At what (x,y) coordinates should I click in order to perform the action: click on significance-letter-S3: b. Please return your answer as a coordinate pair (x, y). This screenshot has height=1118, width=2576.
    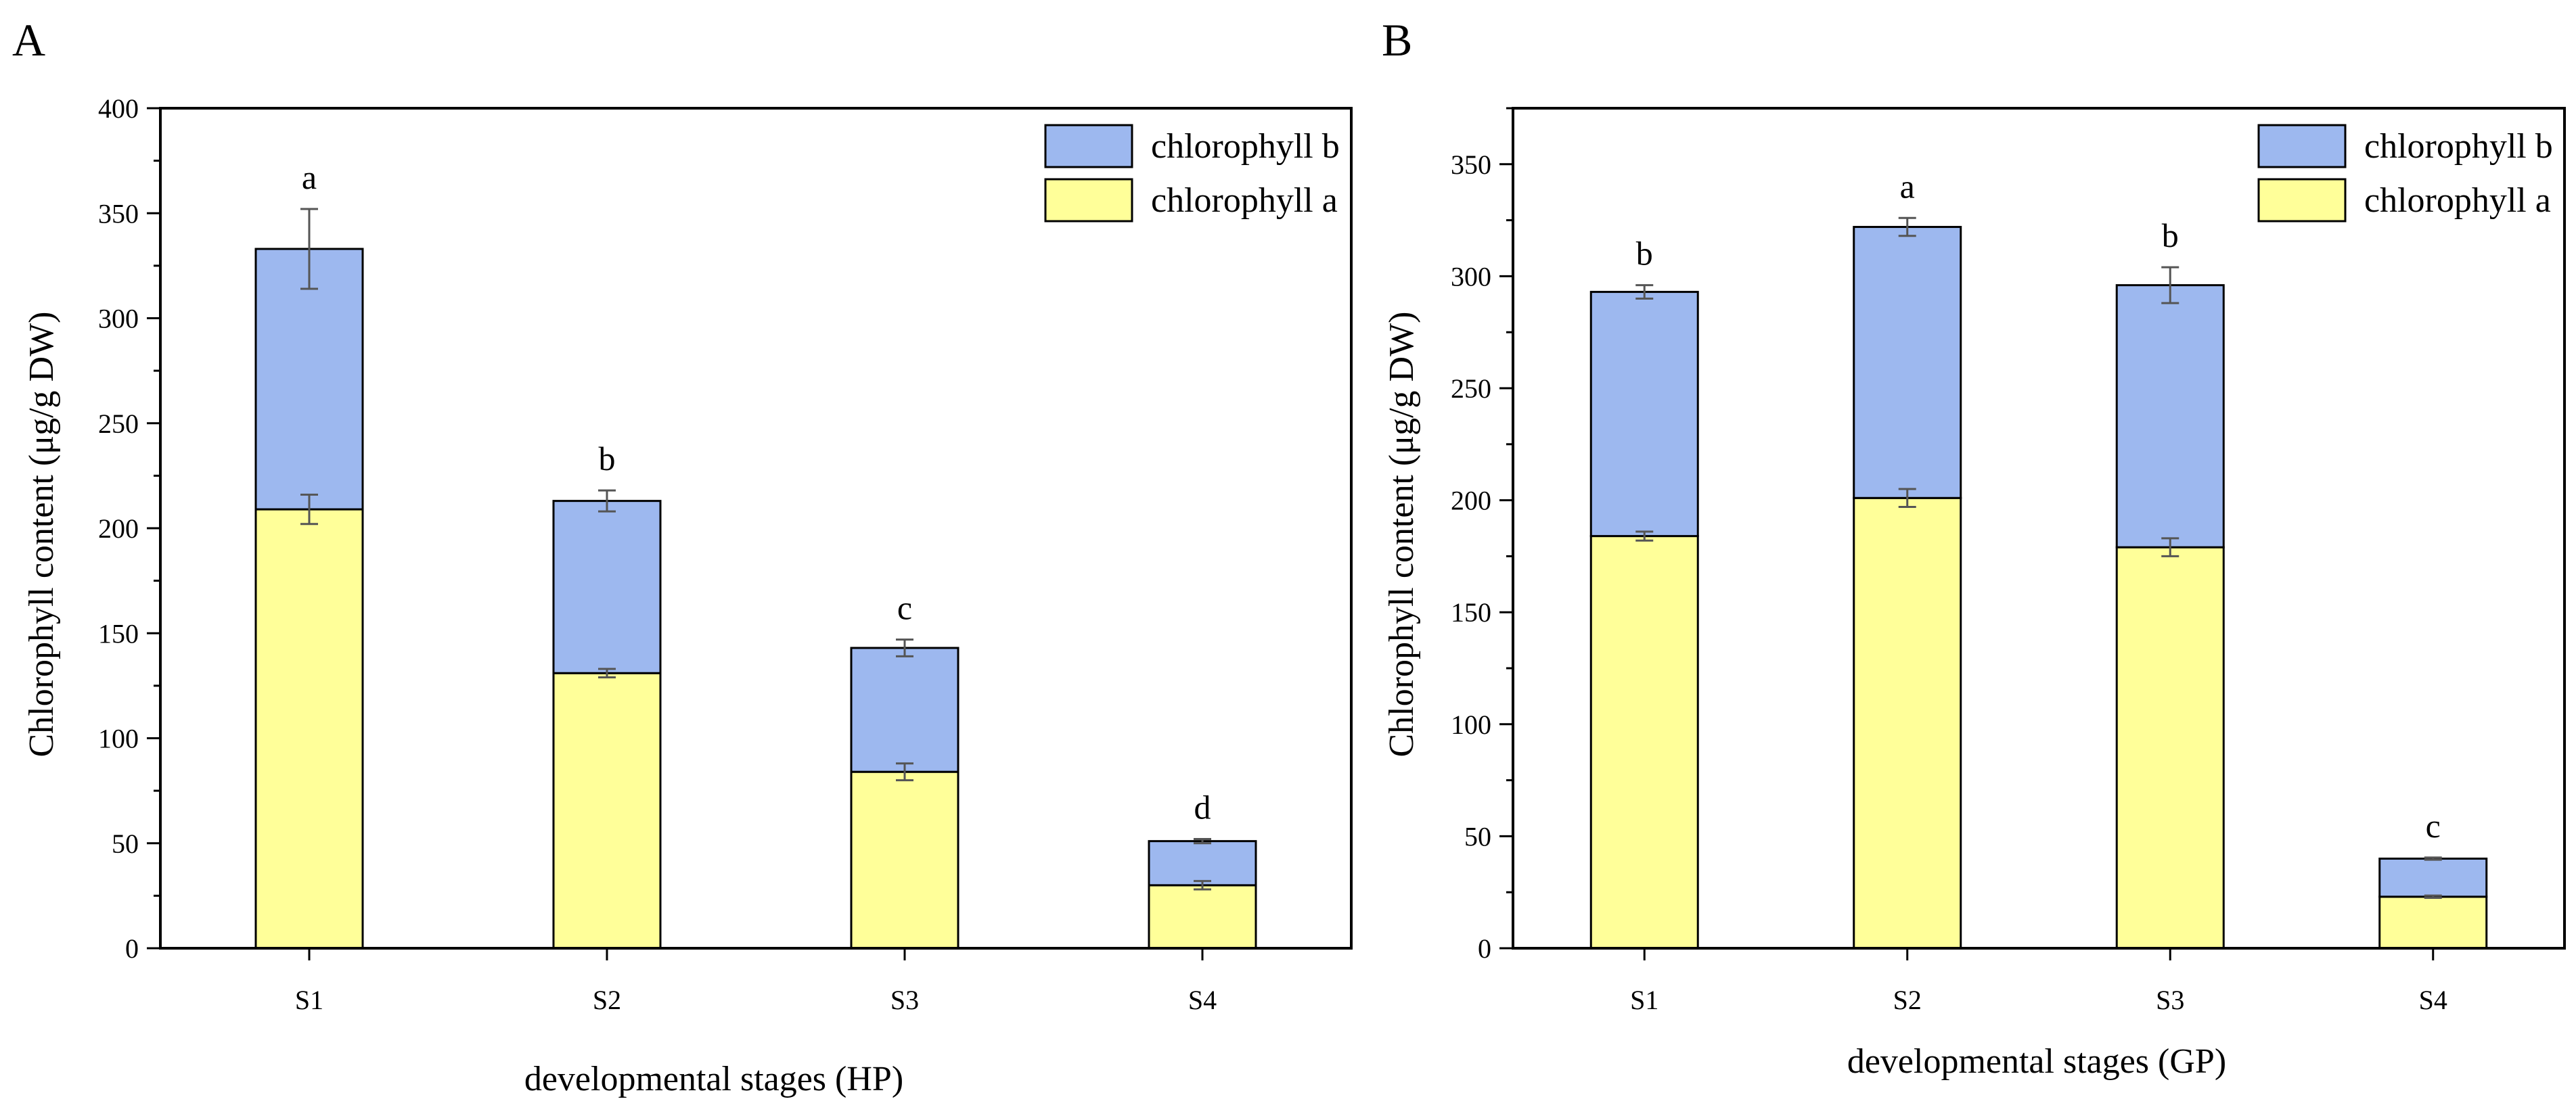
    Looking at the image, I should click on (2170, 235).